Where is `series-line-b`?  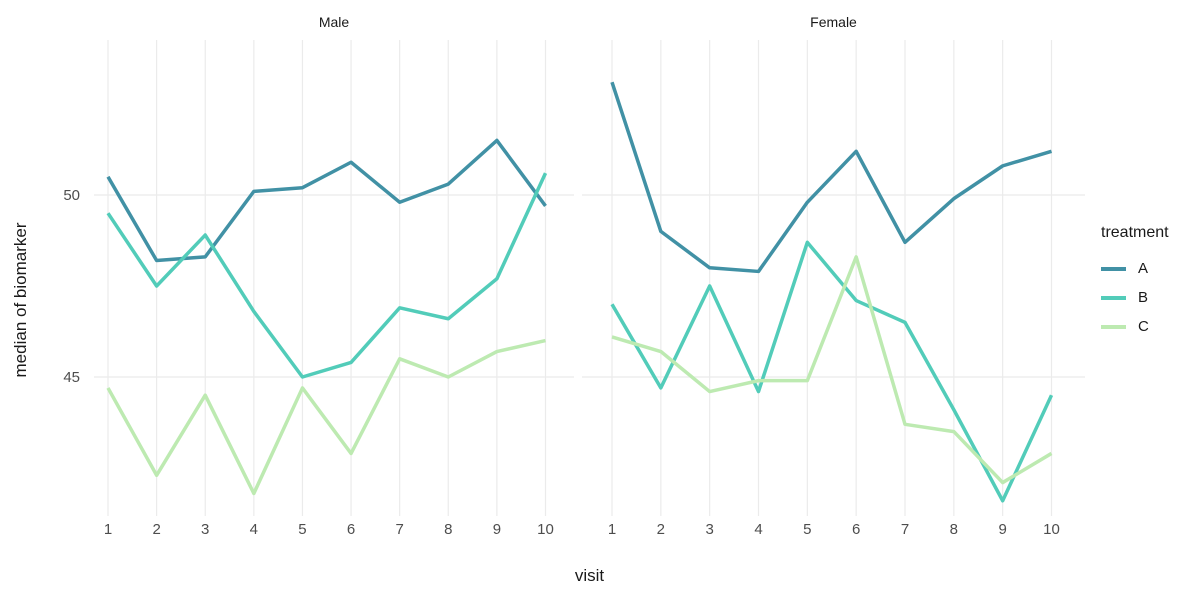 series-line-b is located at coordinates (327, 275).